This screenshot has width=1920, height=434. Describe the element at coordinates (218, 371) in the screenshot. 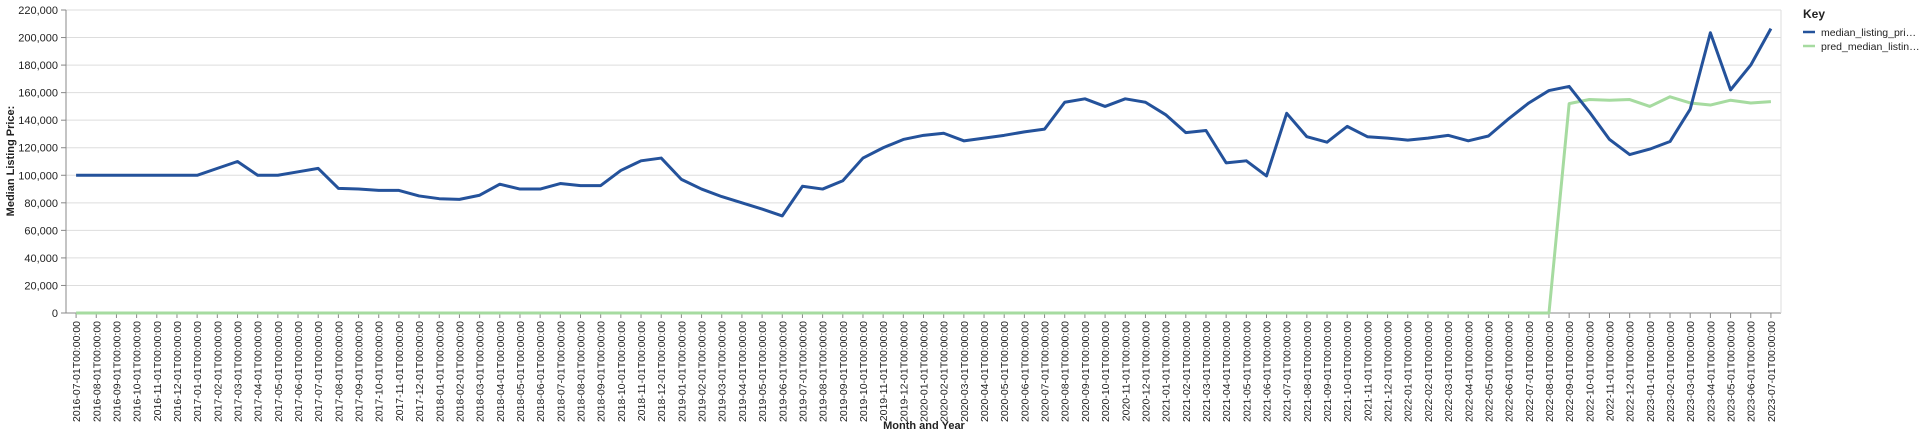

I see `x-tick-label: 2017-02-01T00:00:00` at that location.